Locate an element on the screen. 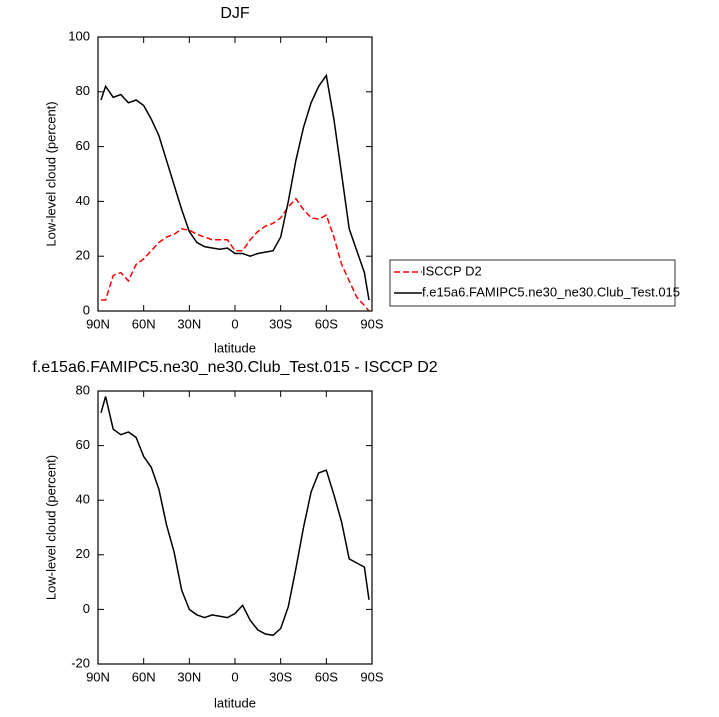 The image size is (719, 717). legend-label: ISCCP D2 is located at coordinates (452, 270).